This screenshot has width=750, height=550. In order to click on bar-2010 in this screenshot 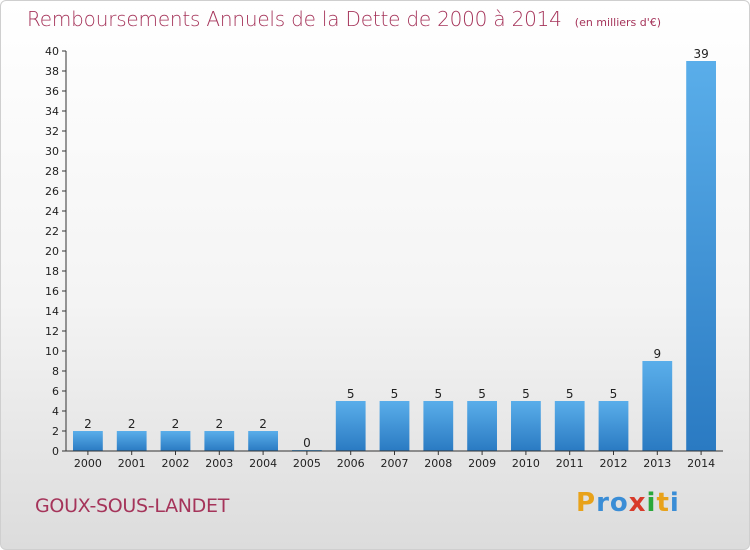, I will do `click(526, 426)`.